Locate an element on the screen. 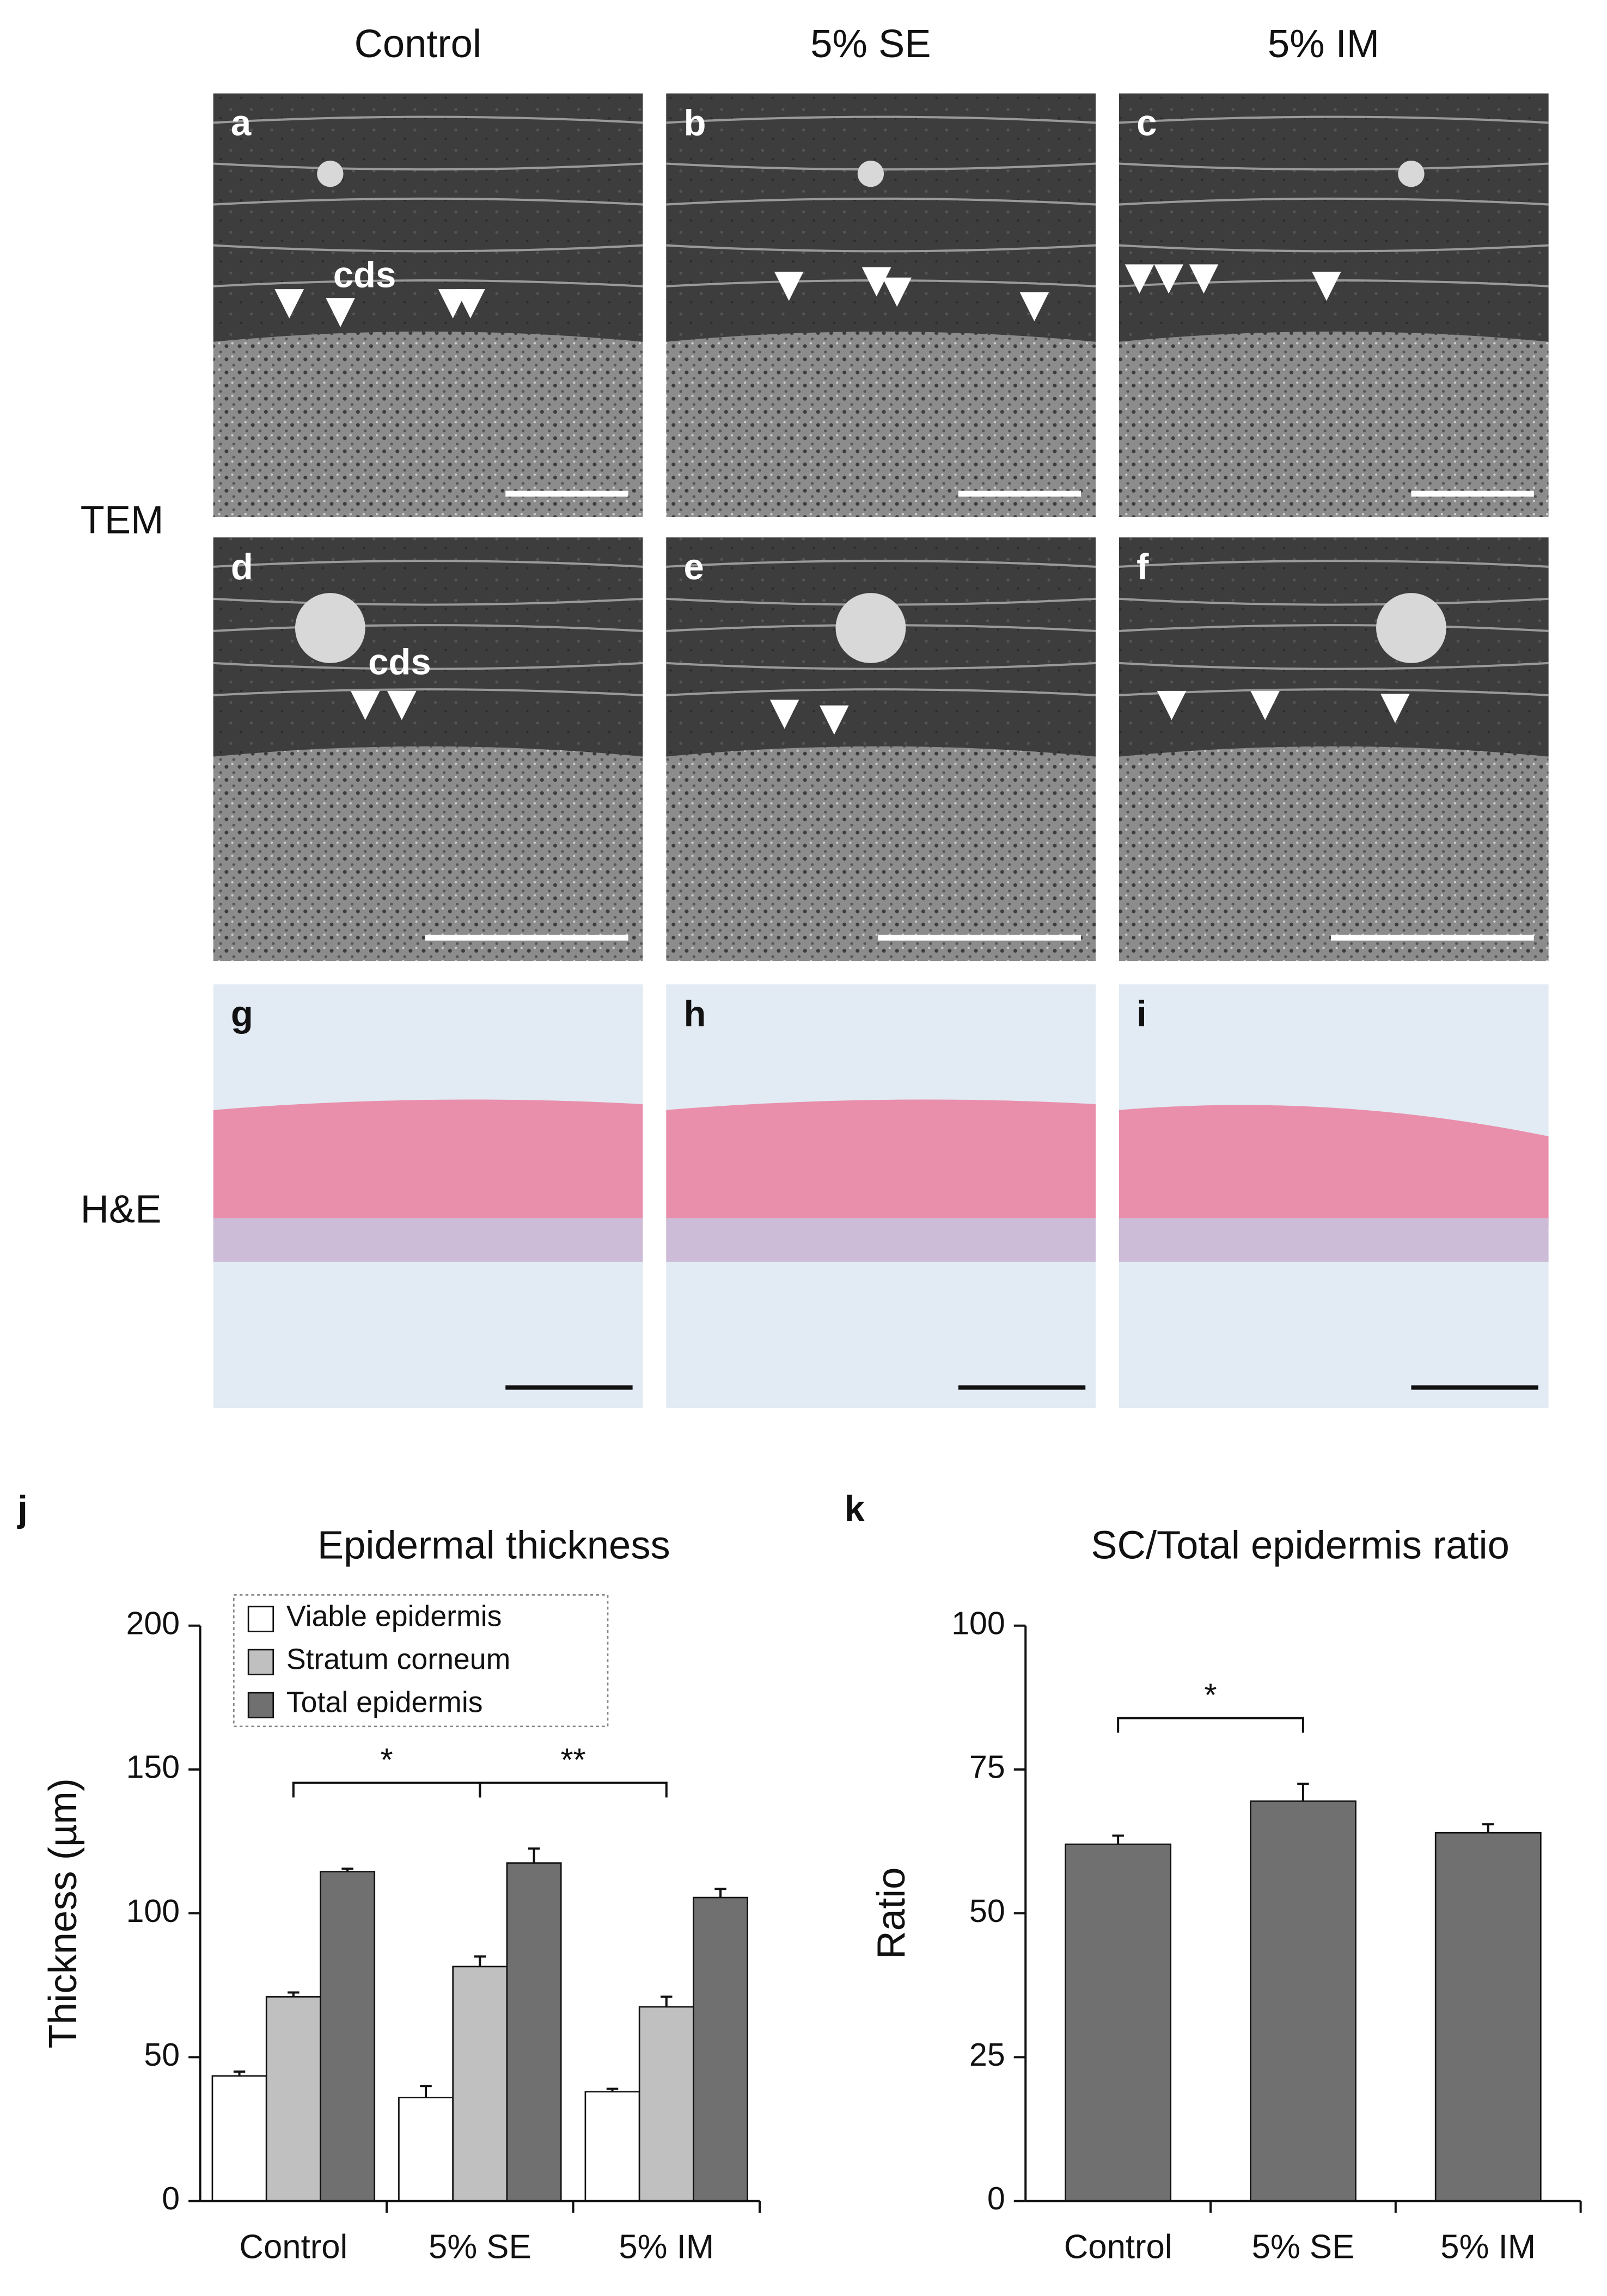 This screenshot has height=2296, width=1607. legend-label: Viable epidermis is located at coordinates (394, 1616).